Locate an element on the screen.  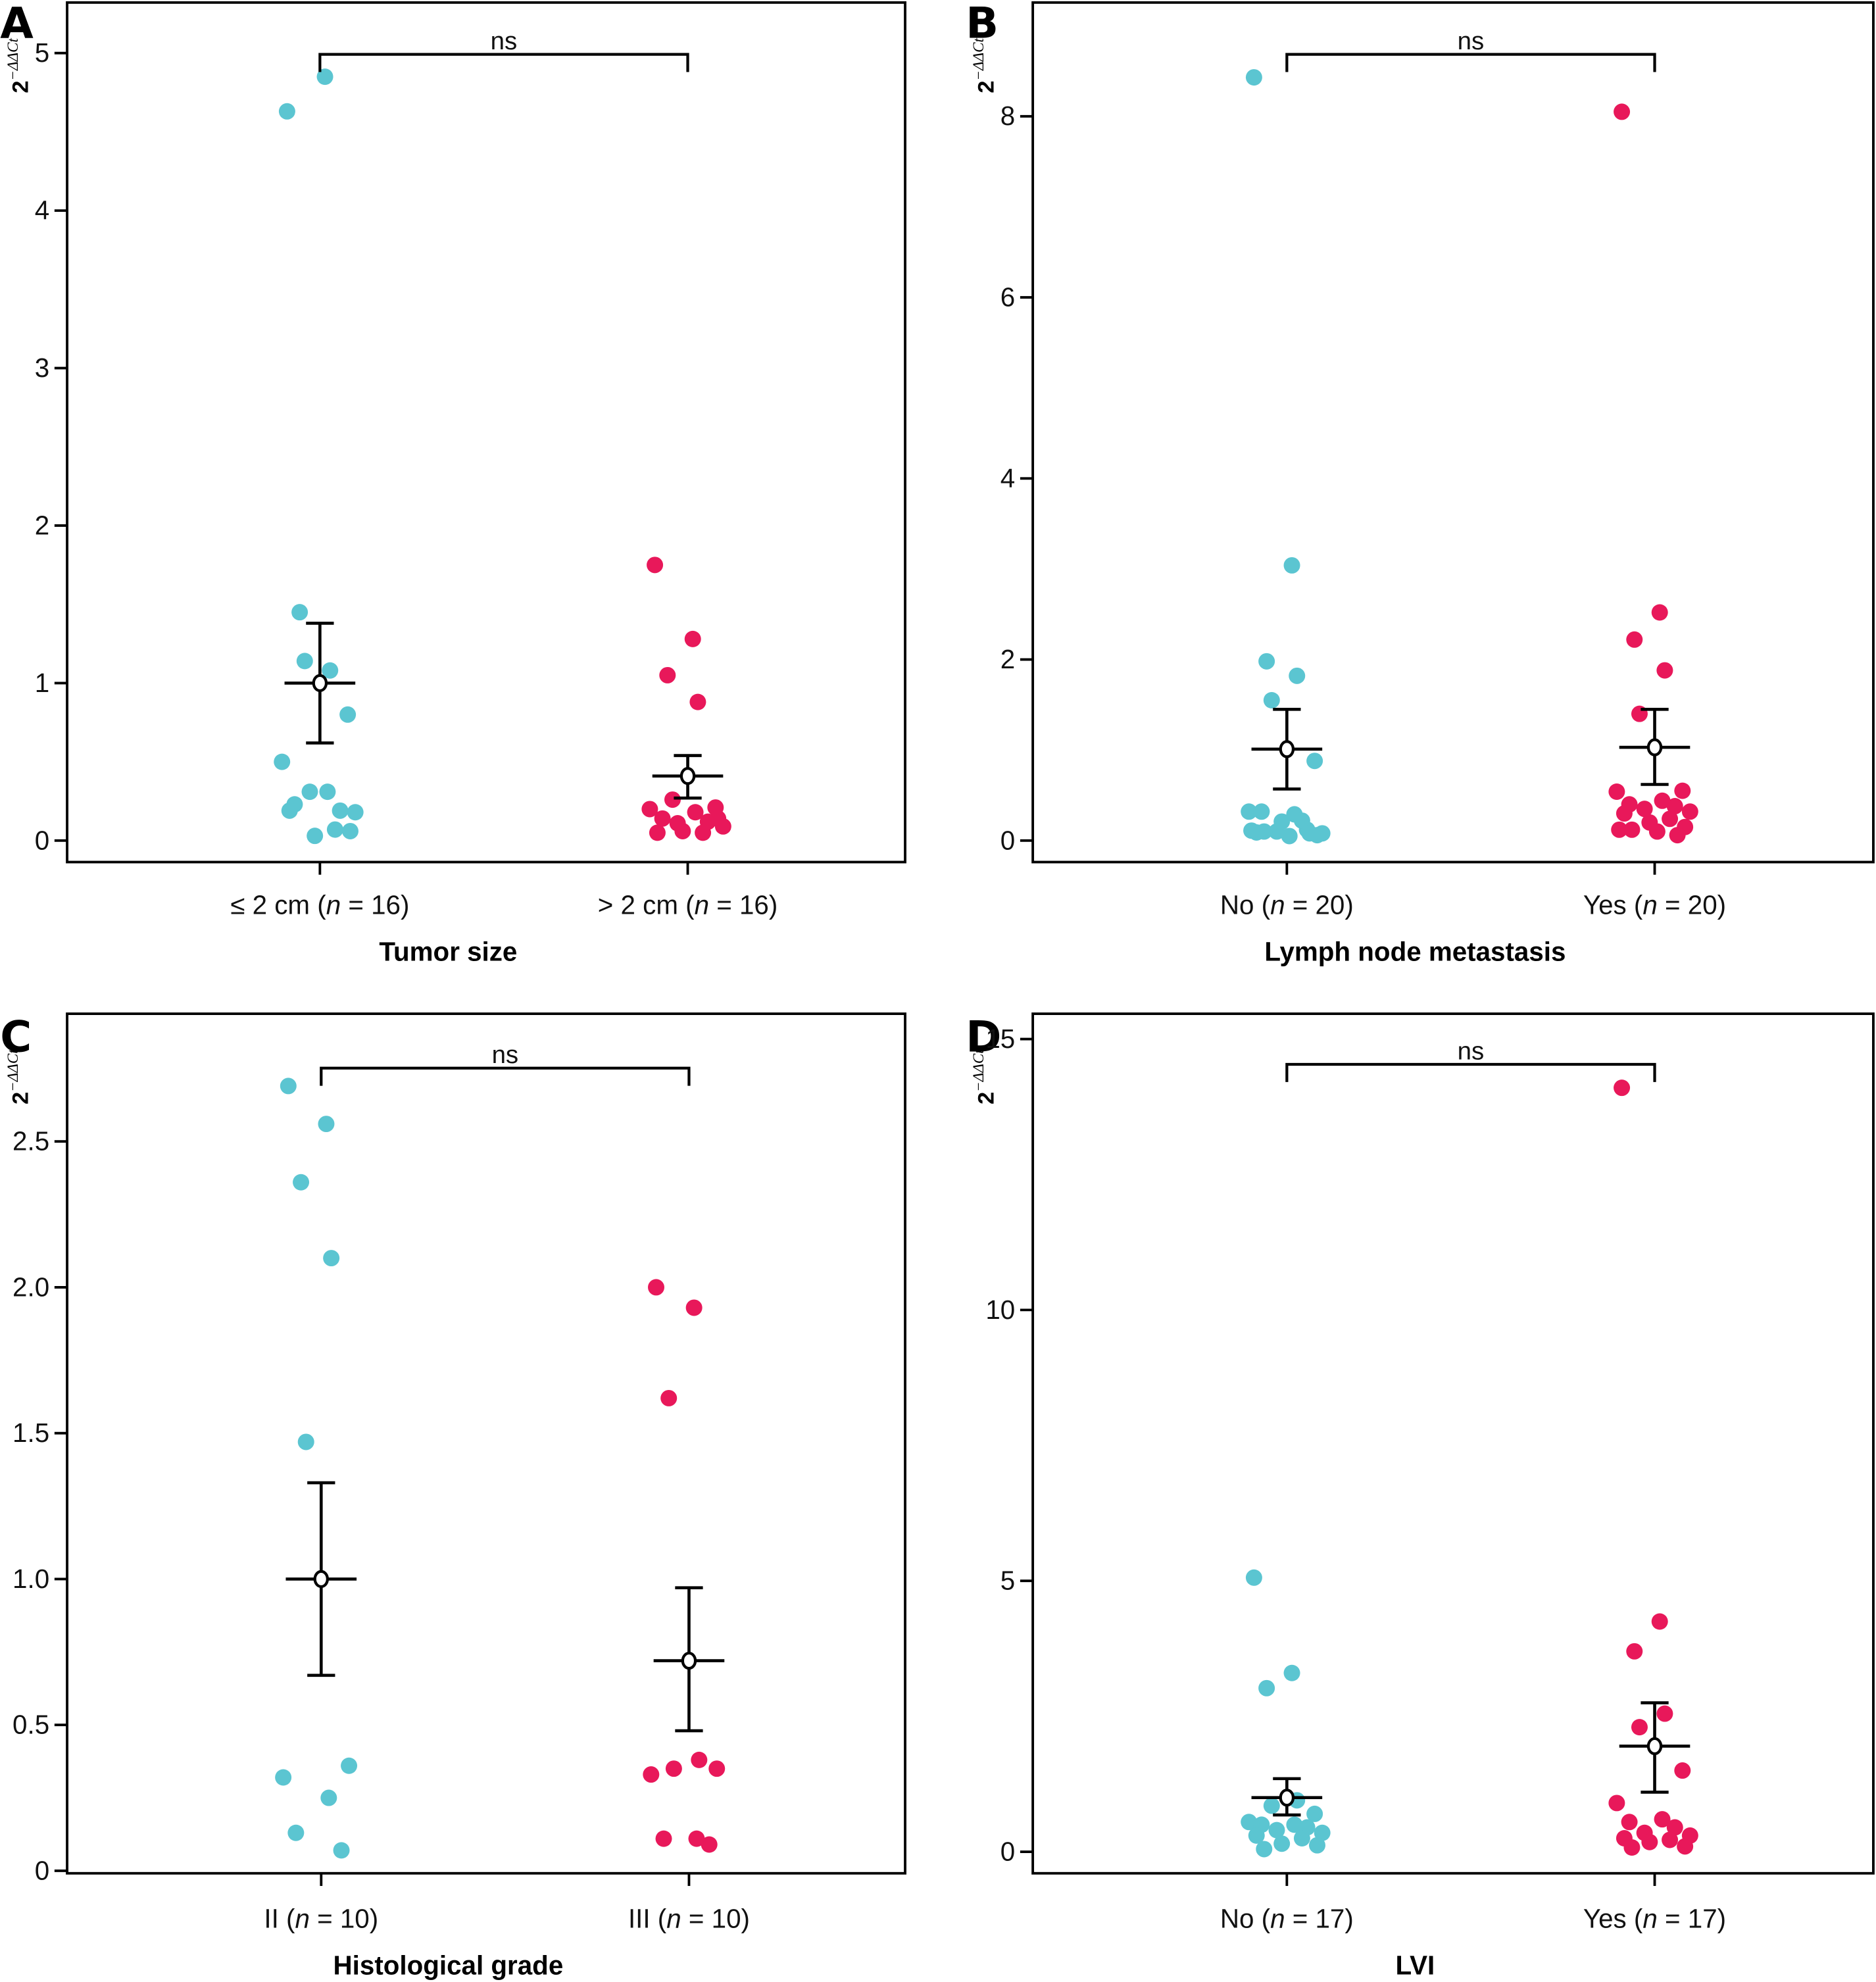
y-tick-label-b: 0 is located at coordinates (1008, 840).